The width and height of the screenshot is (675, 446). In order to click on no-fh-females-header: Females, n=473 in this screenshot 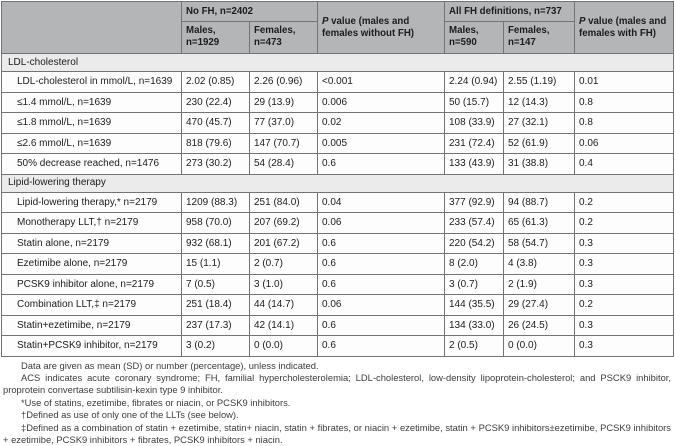, I will do `click(284, 38)`.